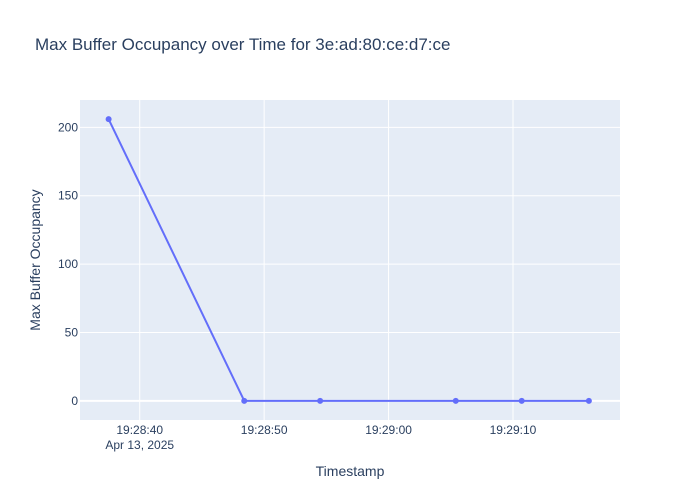 Image resolution: width=700 pixels, height=500 pixels. Describe the element at coordinates (68, 196) in the screenshot. I see `y-tick-label: 150` at that location.